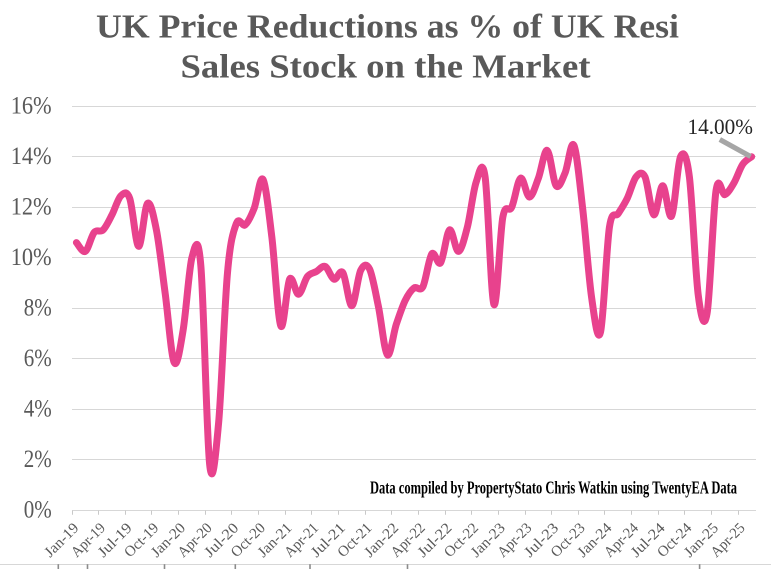 The height and width of the screenshot is (569, 771). What do you see at coordinates (38, 408) in the screenshot?
I see `svg-text: 4%` at bounding box center [38, 408].